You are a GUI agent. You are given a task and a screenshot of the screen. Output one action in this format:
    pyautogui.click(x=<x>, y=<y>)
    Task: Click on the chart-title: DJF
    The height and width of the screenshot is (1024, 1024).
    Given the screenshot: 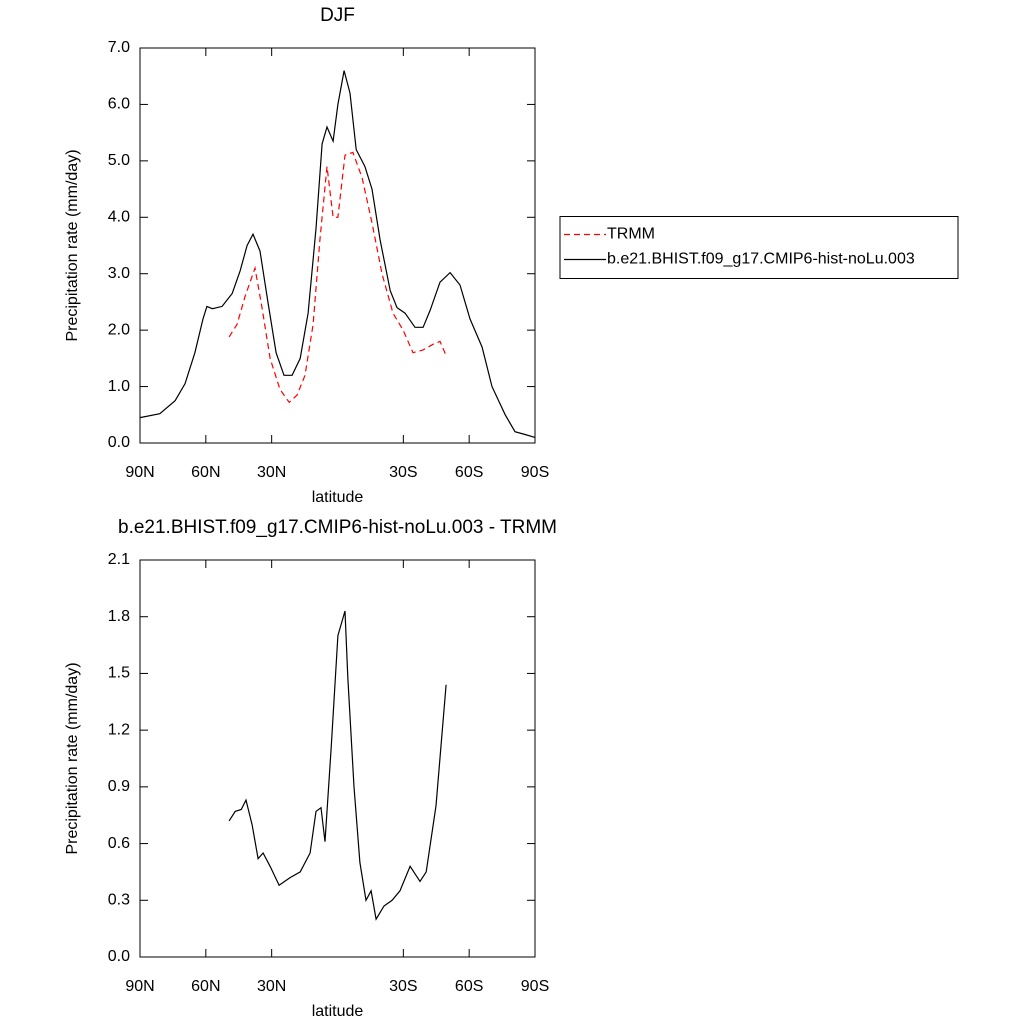 What is the action you would take?
    pyautogui.click(x=337, y=15)
    